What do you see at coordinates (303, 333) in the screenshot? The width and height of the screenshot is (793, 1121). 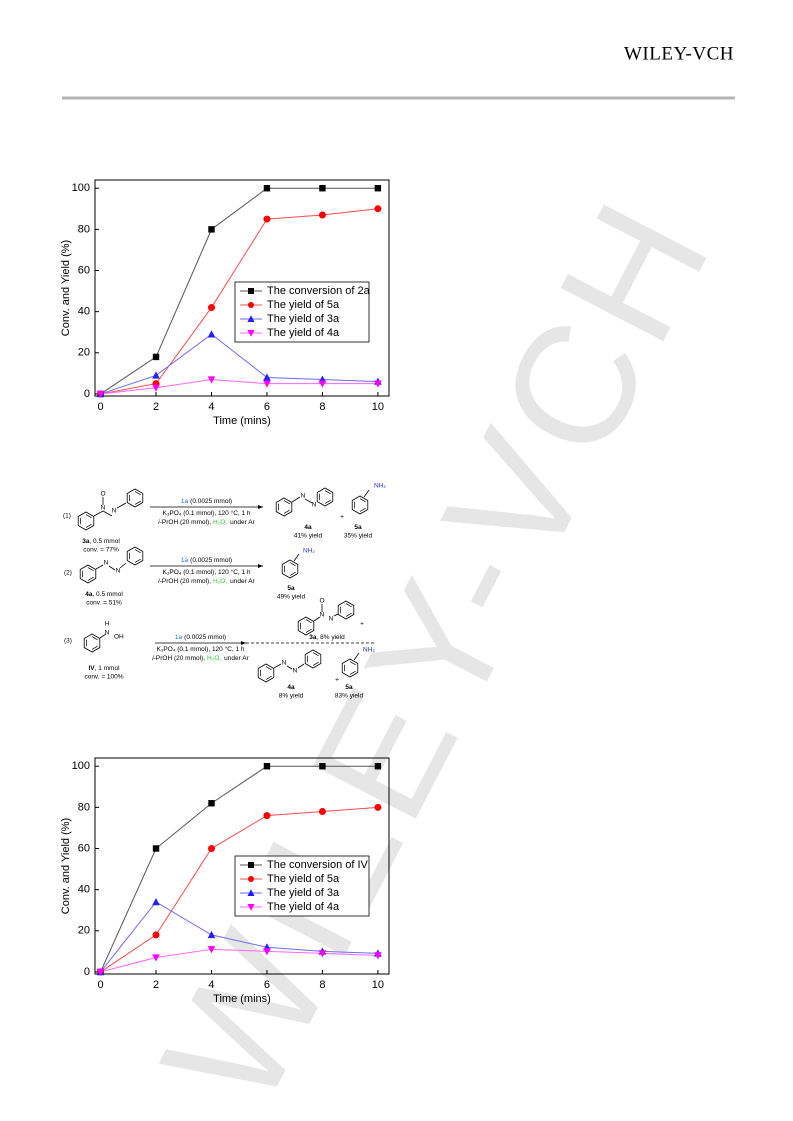 I see `legend-label: The yield of 4a` at bounding box center [303, 333].